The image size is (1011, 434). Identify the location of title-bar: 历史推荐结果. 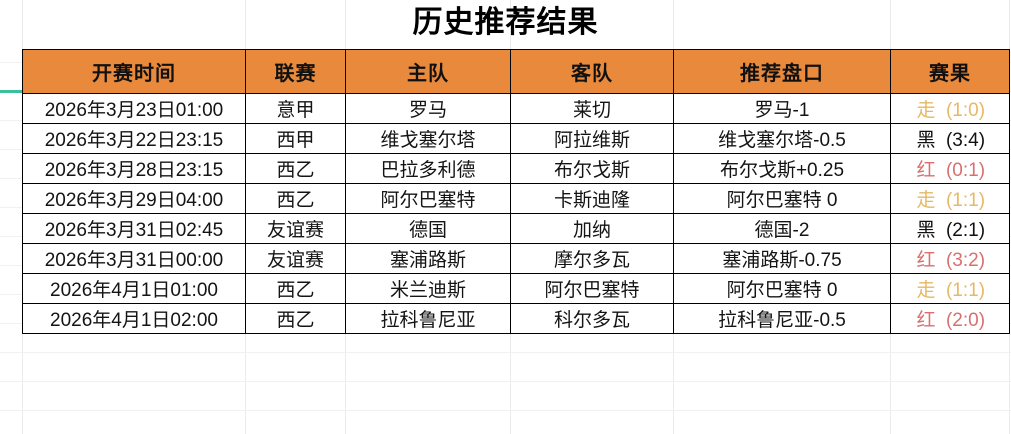
(505, 24).